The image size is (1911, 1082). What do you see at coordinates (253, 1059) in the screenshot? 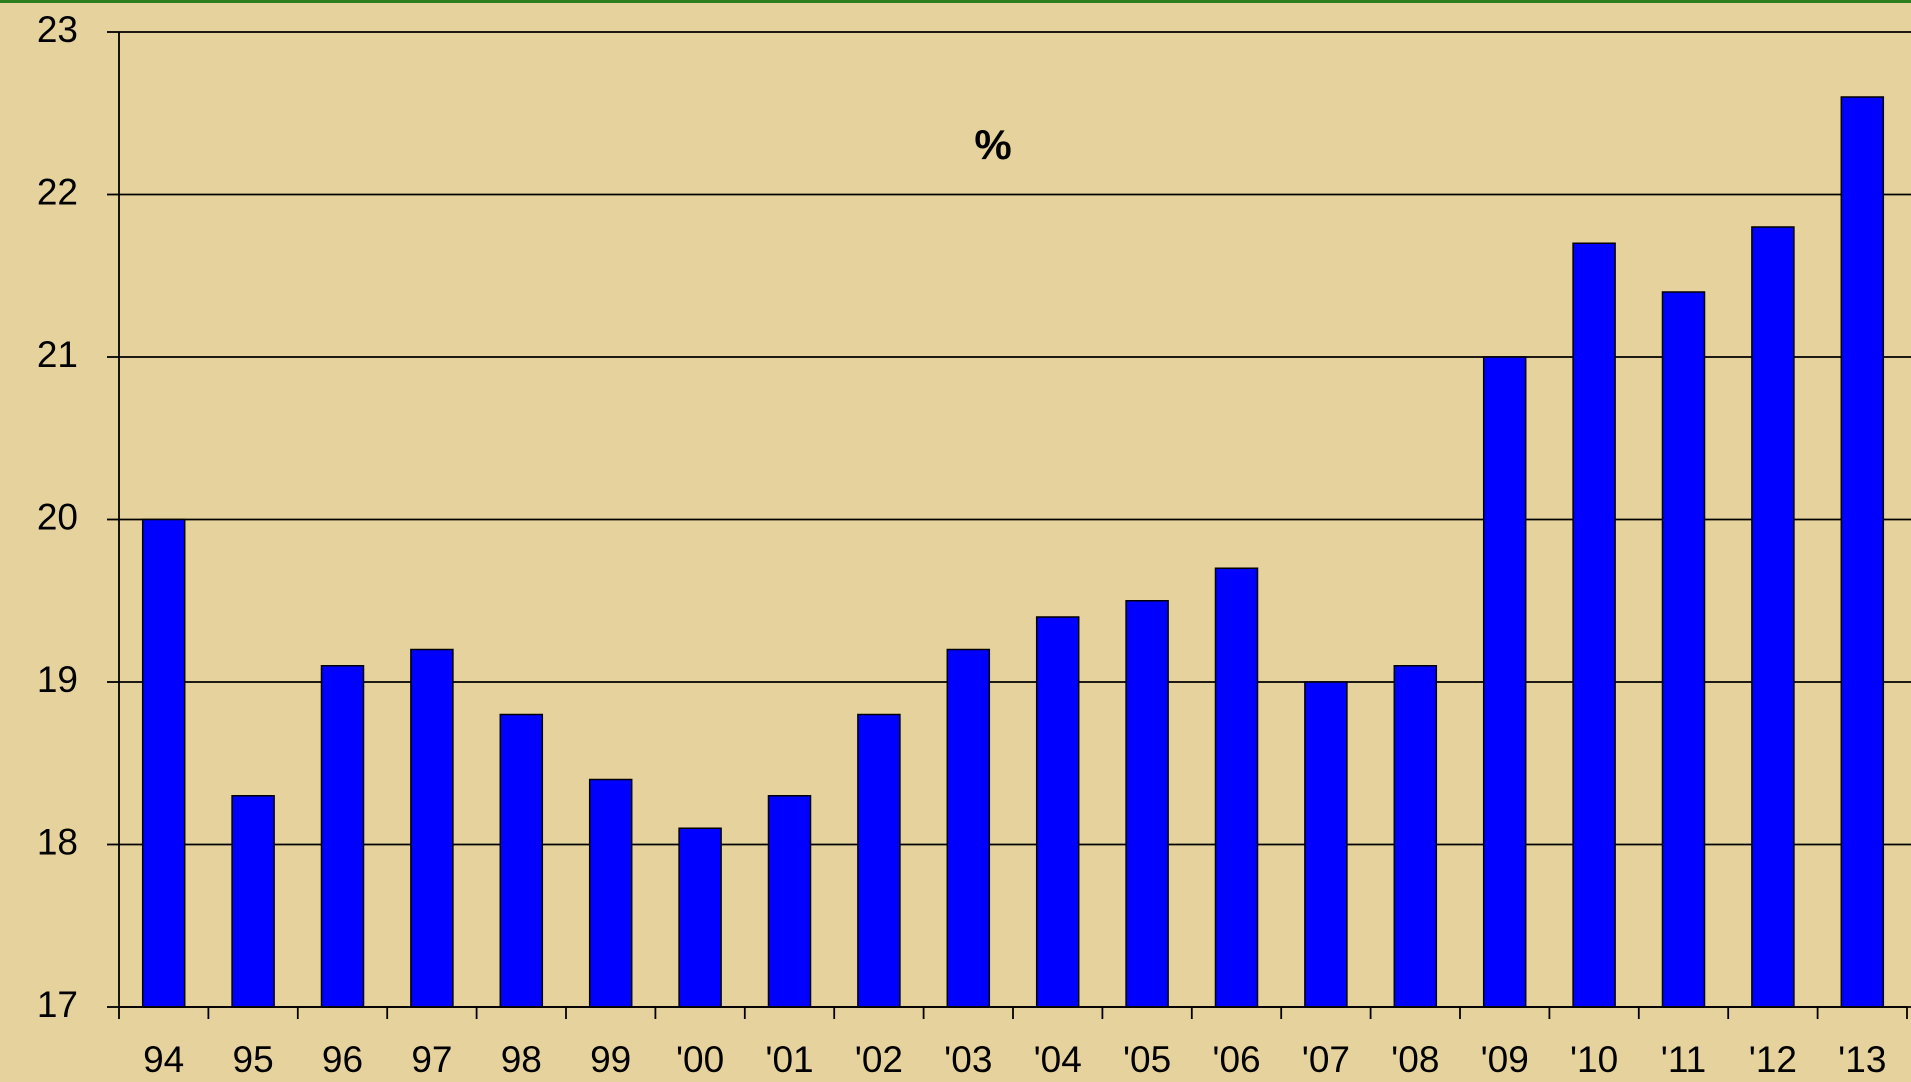
I see `x-tick-label: 95` at bounding box center [253, 1059].